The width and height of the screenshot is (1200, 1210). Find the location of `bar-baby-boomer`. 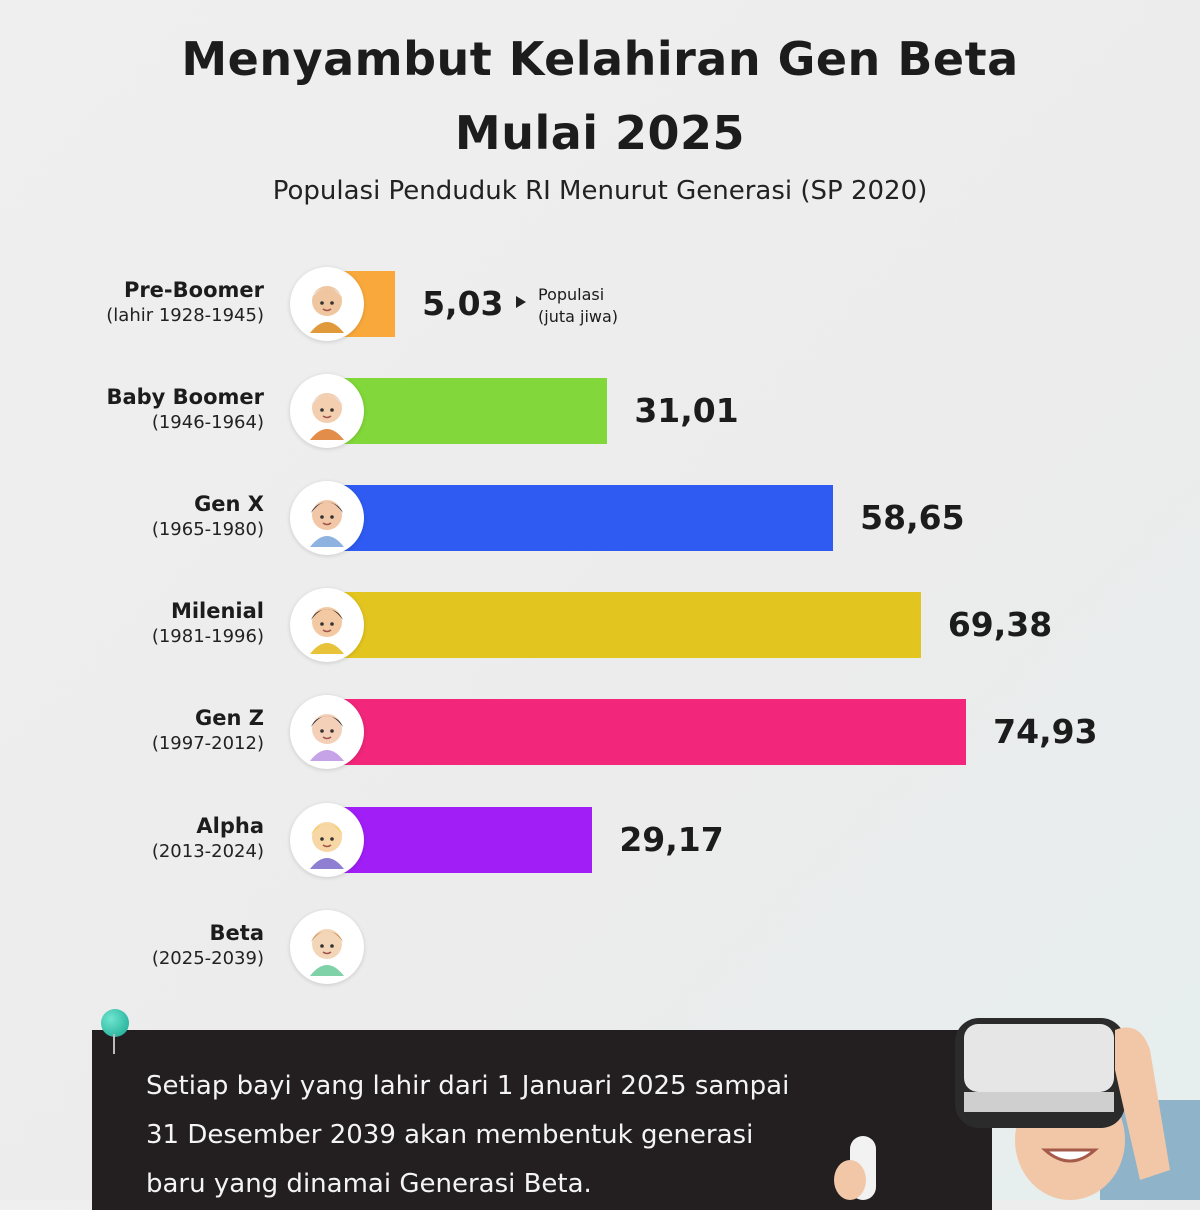

bar-baby-boomer is located at coordinates (474, 411).